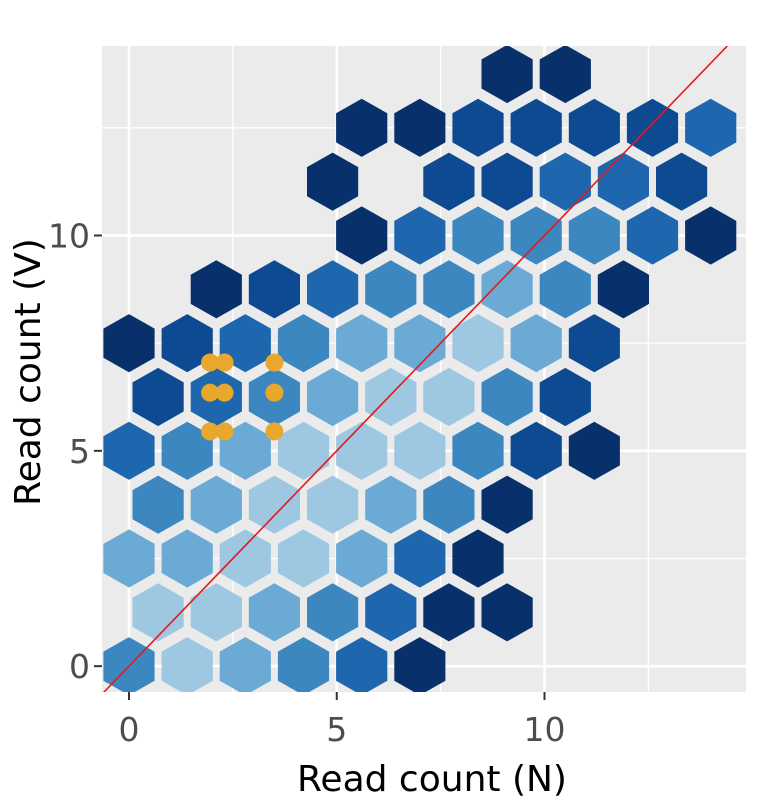  Describe the element at coordinates (129, 729) in the screenshot. I see `x-tick-label: 0` at that location.